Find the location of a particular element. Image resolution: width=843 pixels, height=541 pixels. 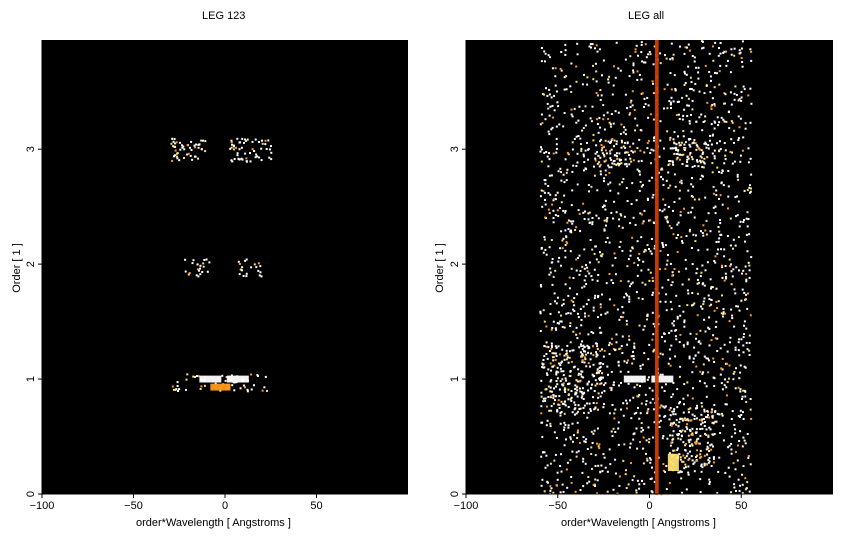

heatmap-cells is located at coordinates (221, 265).